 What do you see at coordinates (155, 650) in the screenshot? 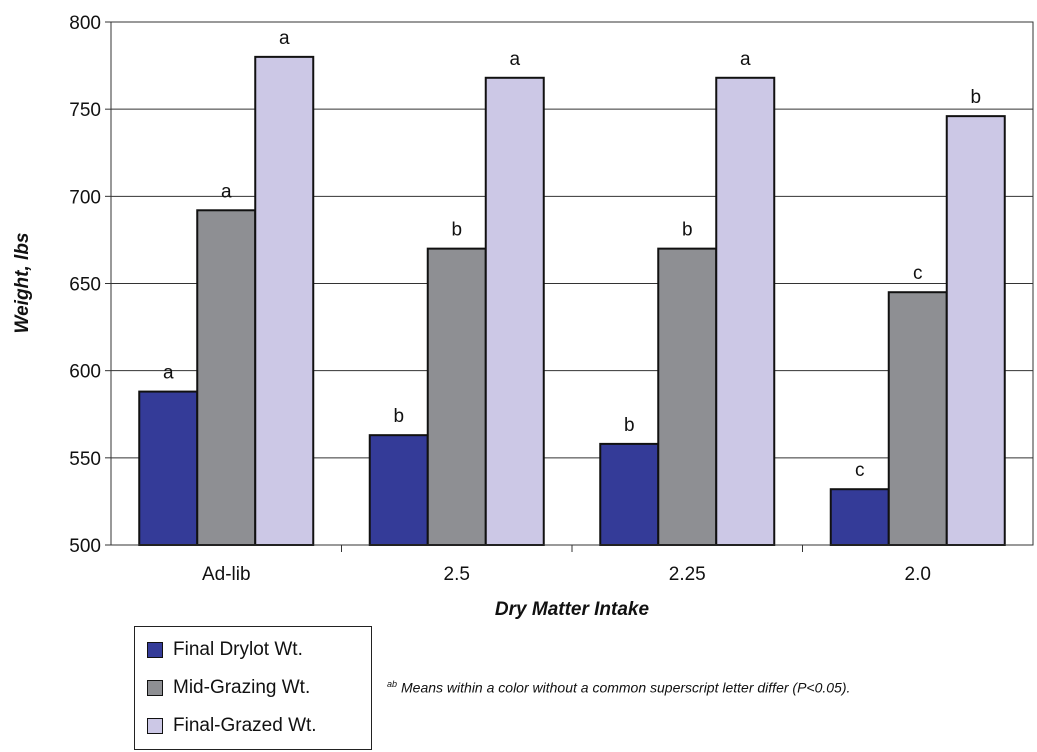
I see `legend-swatch-final-drylot` at bounding box center [155, 650].